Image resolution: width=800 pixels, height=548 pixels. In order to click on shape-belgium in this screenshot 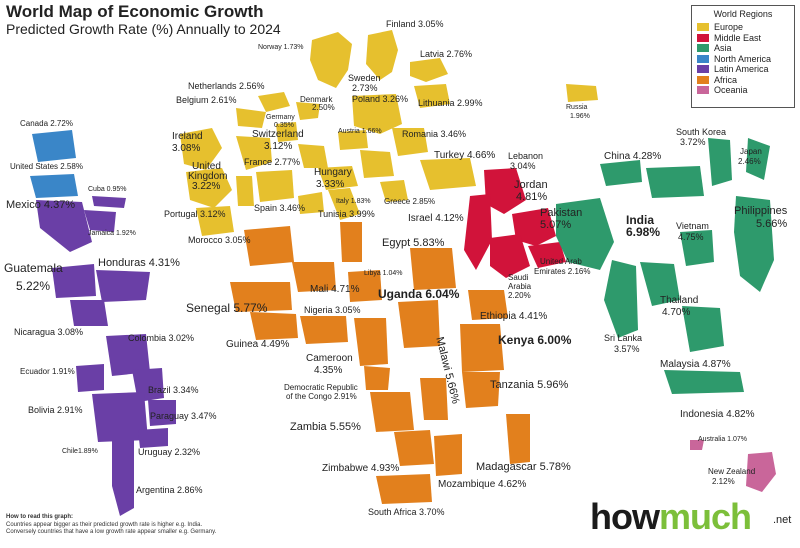, I will do `click(251, 118)`.